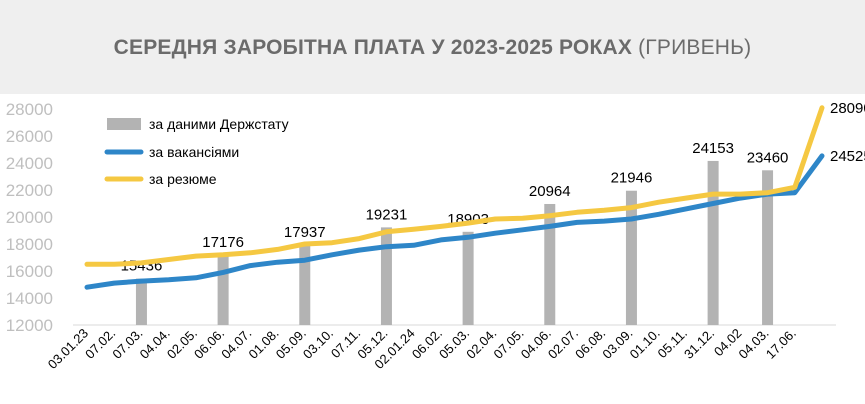  I want to click on y-tick-label: 12000, so click(29, 325).